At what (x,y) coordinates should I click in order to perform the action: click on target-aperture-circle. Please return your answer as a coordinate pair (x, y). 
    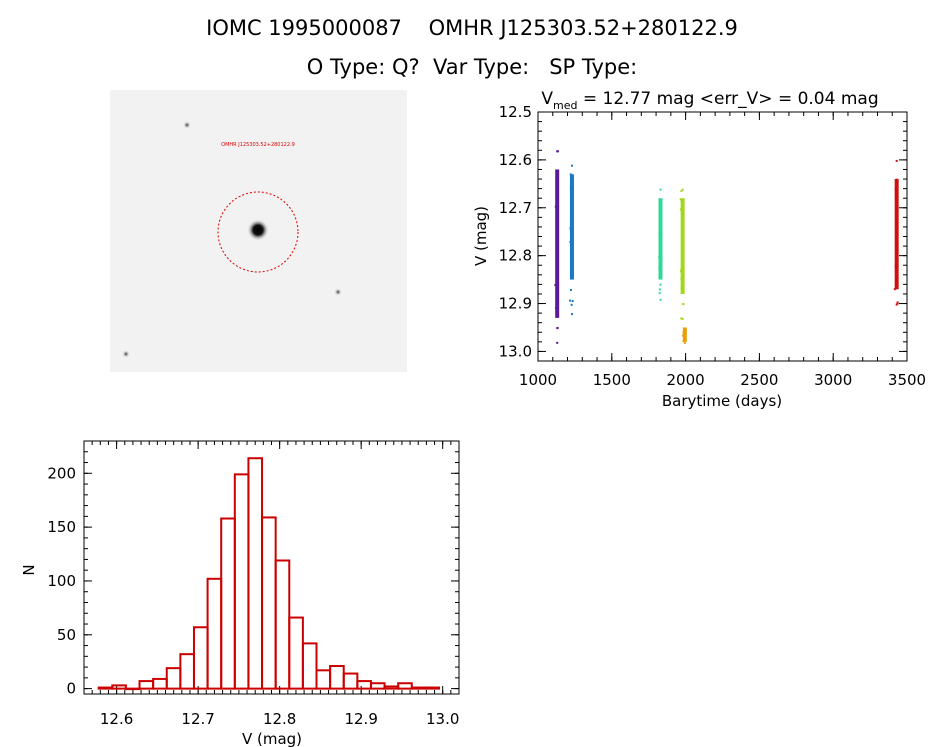
    Looking at the image, I should click on (258, 232).